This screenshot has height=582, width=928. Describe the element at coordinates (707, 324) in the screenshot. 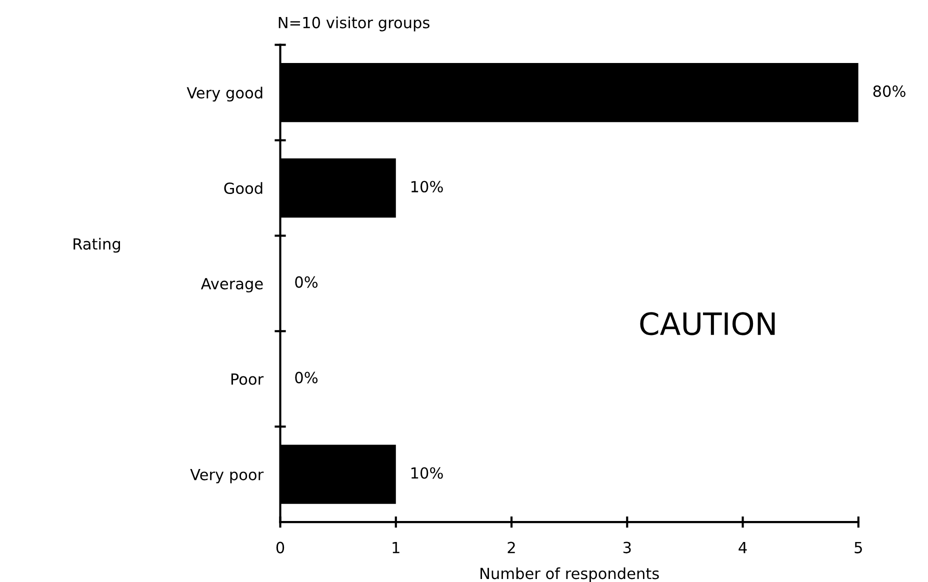

I see `annotation: CAUTION` at that location.